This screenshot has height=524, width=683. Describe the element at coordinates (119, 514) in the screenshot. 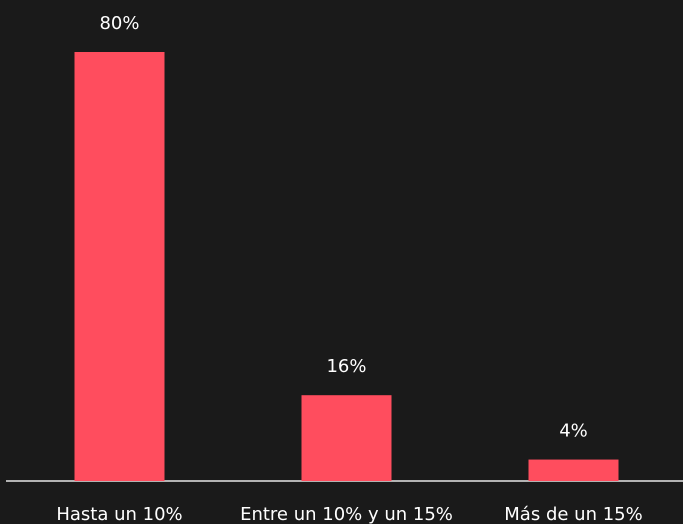

I see `x-tick-label: Hasta un 10%` at that location.